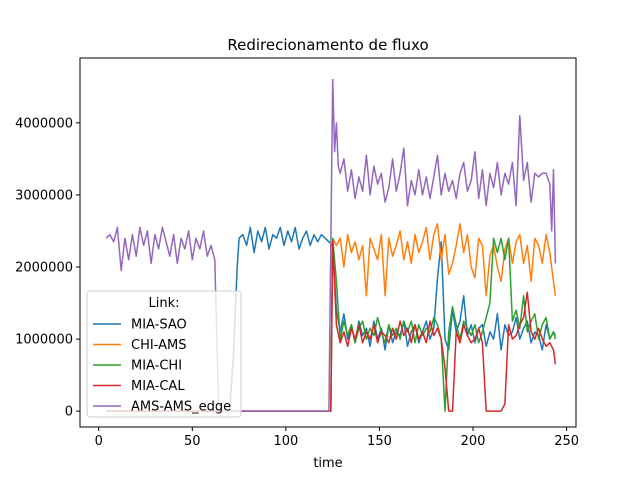 The height and width of the screenshot is (480, 640). I want to click on legend-items: MIA-SAO CHI-AMS MIA-CHI MIA-CAL AMS-AMS_edge, so click(162, 366).